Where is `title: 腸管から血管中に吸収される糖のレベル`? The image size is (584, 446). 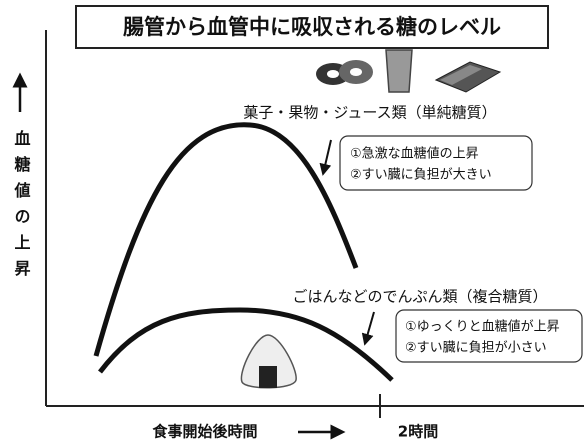
title: 腸管から血管中に吸収される糖のレベル is located at coordinates (312, 27).